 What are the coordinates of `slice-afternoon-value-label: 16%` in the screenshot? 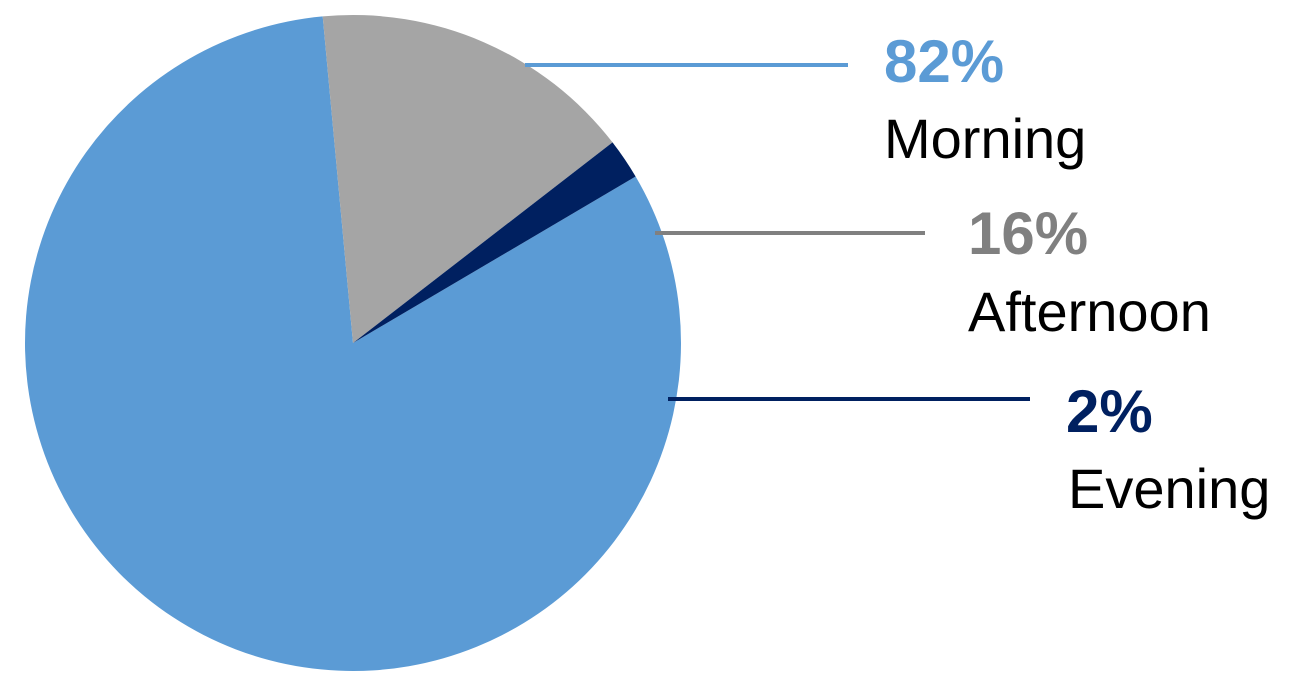 It's located at (1028, 233).